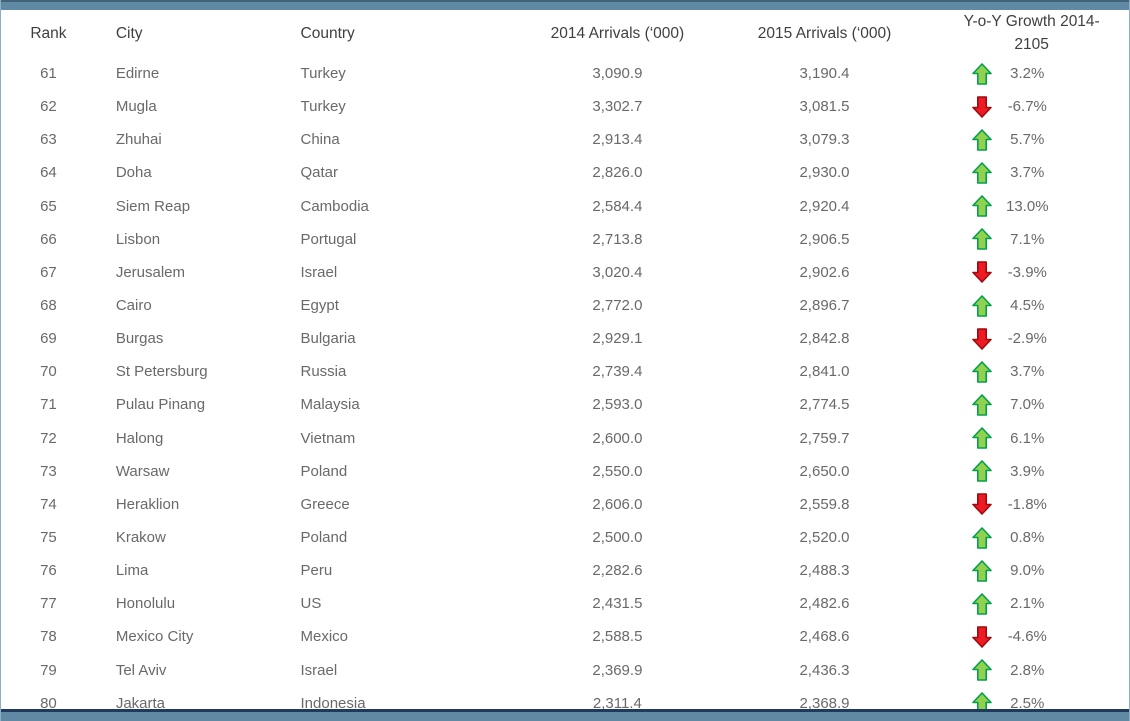 This screenshot has height=721, width=1130. What do you see at coordinates (324, 471) in the screenshot?
I see `country-cell: Poland` at bounding box center [324, 471].